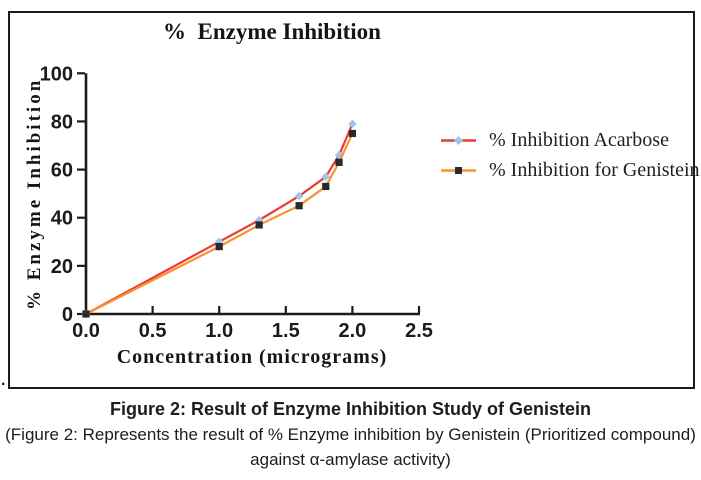  What do you see at coordinates (153, 331) in the screenshot?
I see `x-tick-label: 0.5` at bounding box center [153, 331].